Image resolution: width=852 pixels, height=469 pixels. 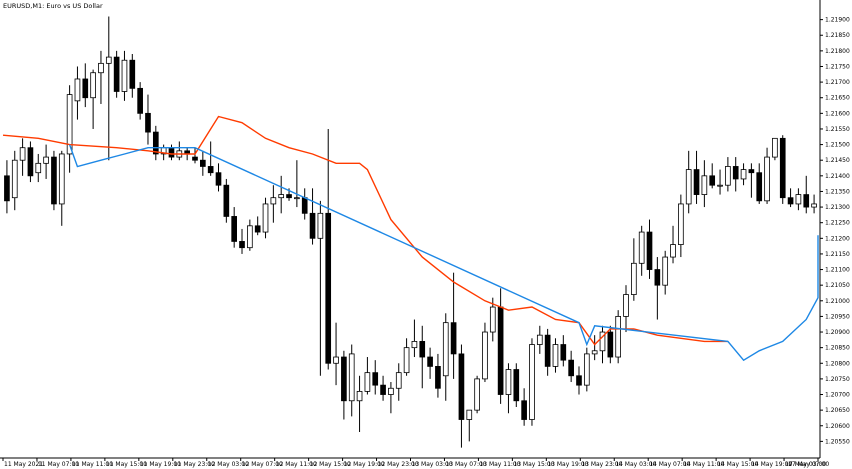 What do you see at coordinates (837, 20) in the screenshot?
I see `price-tick-label: 1.21900` at bounding box center [837, 20].